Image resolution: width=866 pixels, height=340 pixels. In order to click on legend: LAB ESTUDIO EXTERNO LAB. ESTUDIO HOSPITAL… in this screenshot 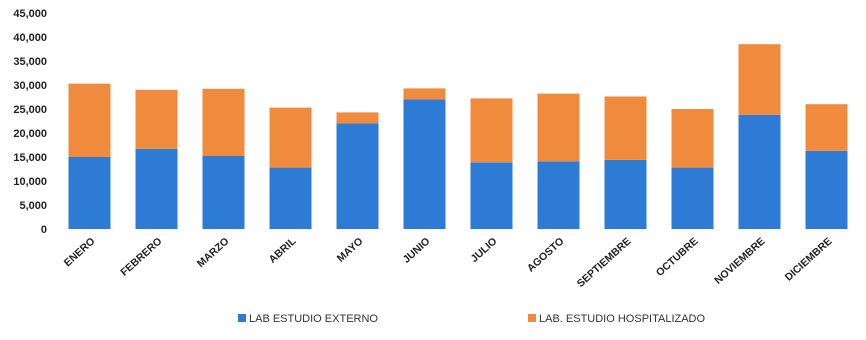, I will do `click(471, 319)`.